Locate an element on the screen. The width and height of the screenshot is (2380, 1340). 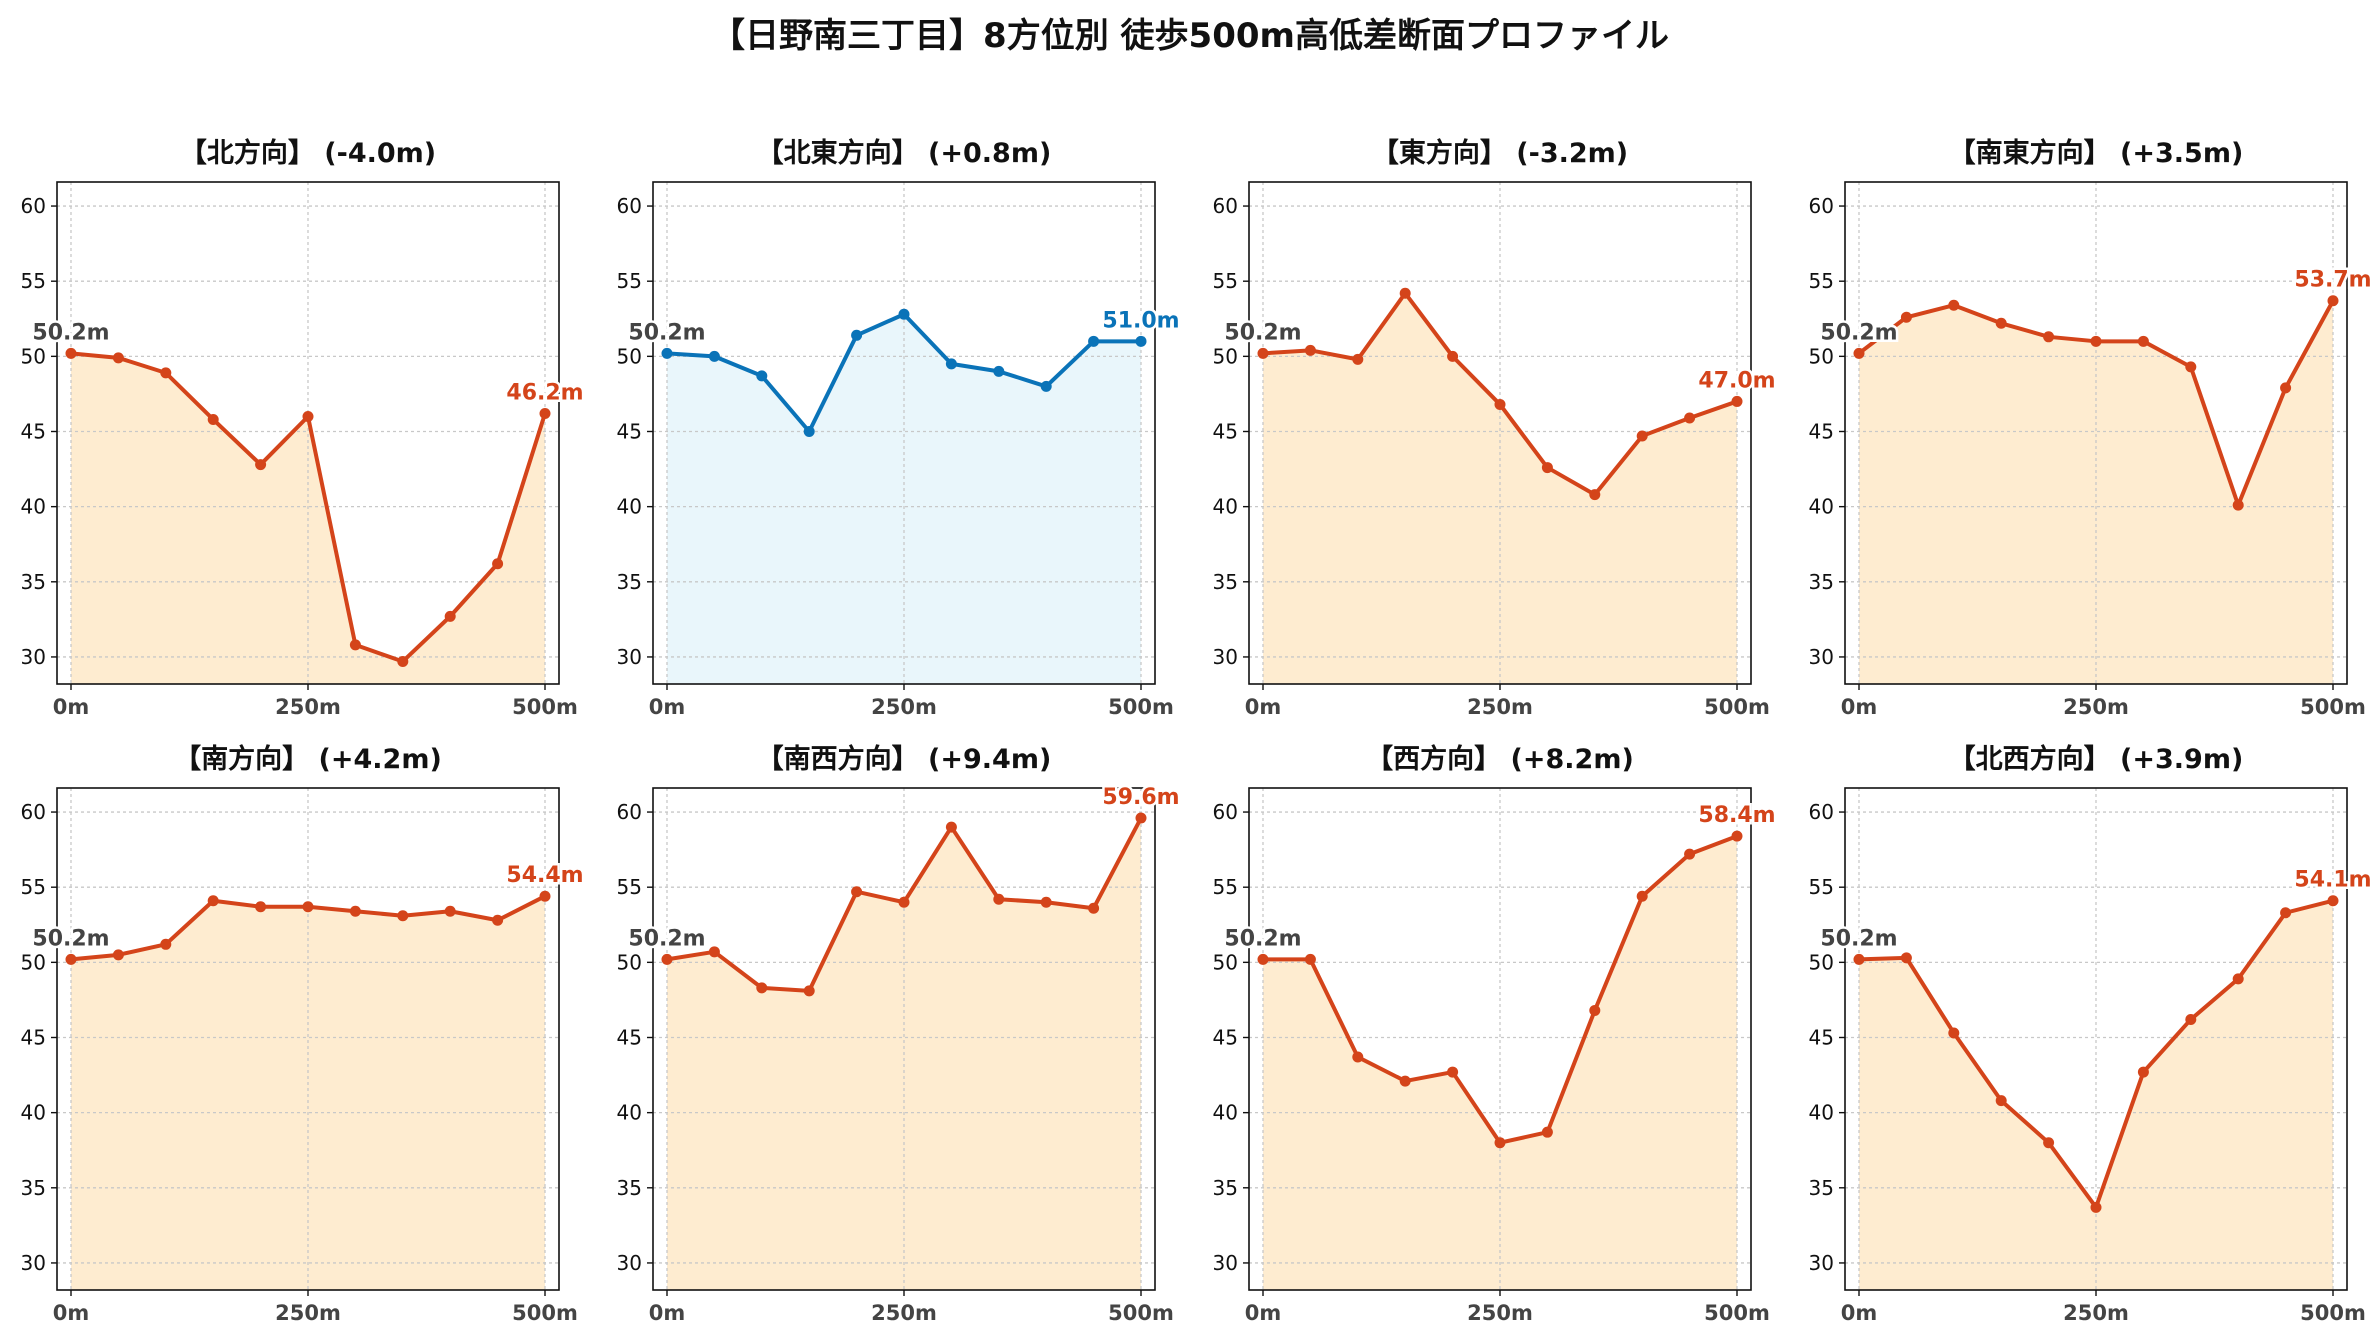
end-value-label: 46.2m is located at coordinates (544, 392).